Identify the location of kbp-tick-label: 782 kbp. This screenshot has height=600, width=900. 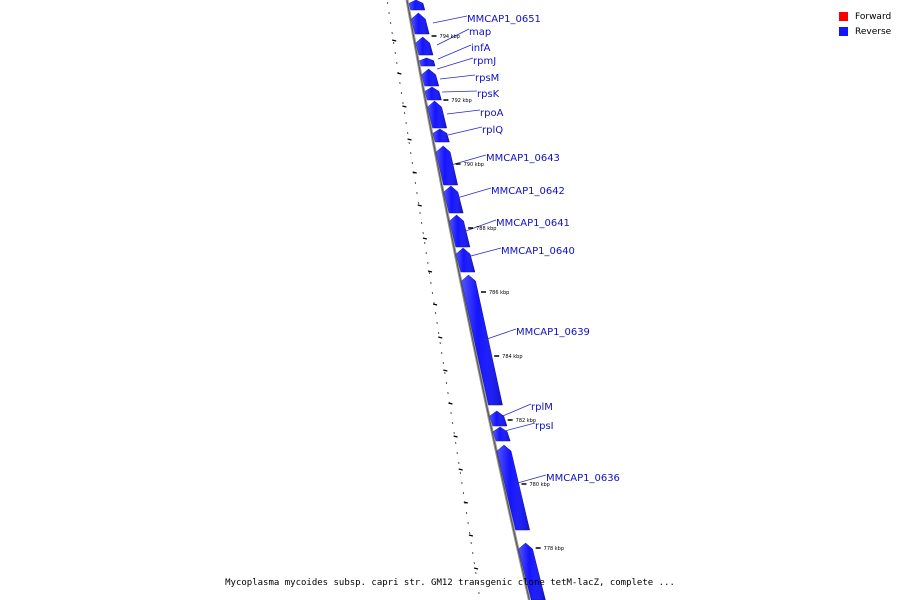
(526, 421).